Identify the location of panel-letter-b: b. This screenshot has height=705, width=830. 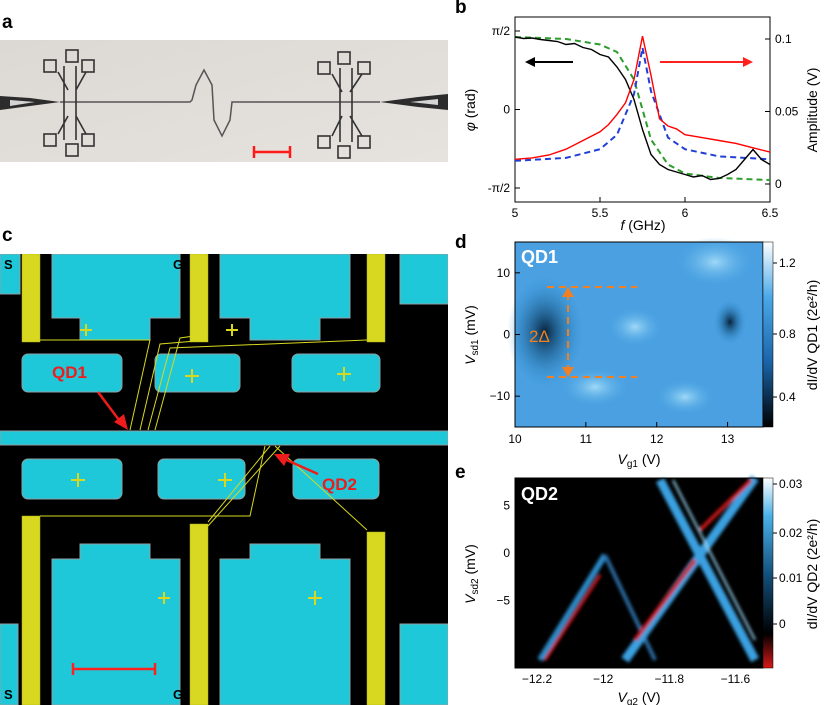
(461, 9).